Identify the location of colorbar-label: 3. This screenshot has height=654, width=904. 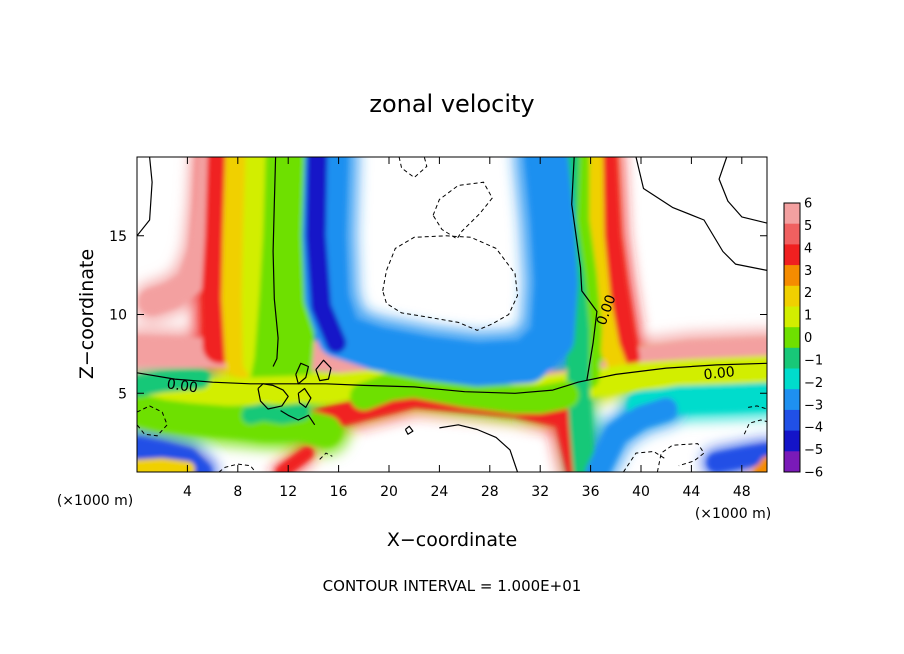
(808, 271).